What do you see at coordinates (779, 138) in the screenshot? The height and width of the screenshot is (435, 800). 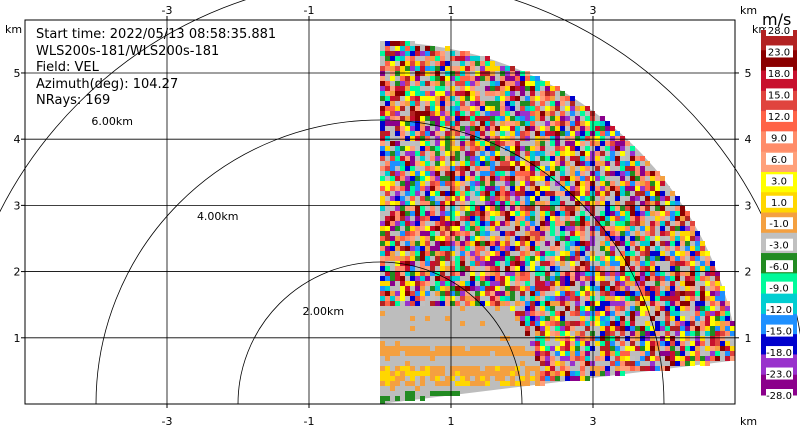 I see `colorbar-tick-label: 9.0` at bounding box center [779, 138].